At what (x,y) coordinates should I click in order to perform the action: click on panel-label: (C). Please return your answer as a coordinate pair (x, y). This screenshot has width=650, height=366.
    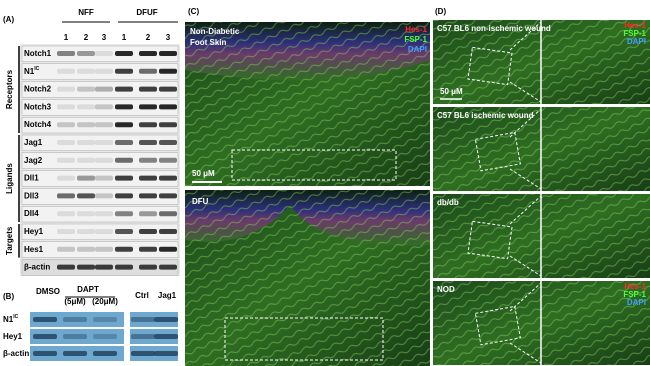
    Looking at the image, I should click on (193, 11).